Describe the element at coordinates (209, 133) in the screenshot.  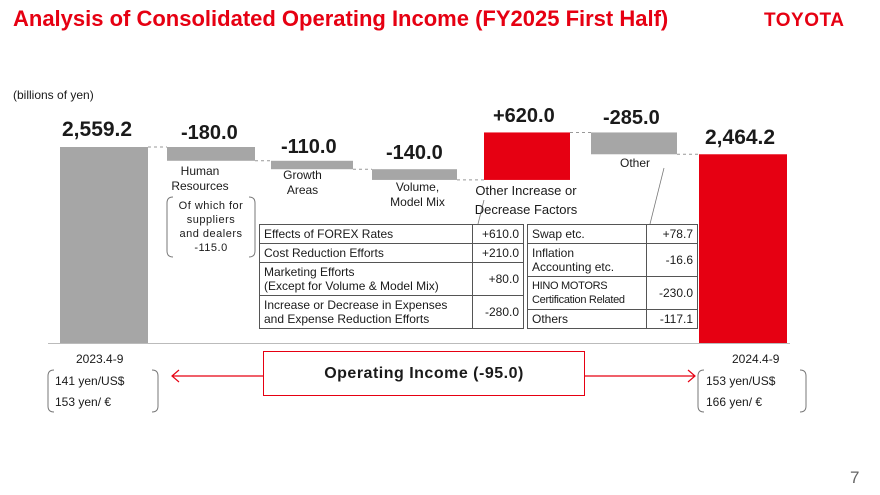
I see `bar-label-hr: -180.0` at that location.